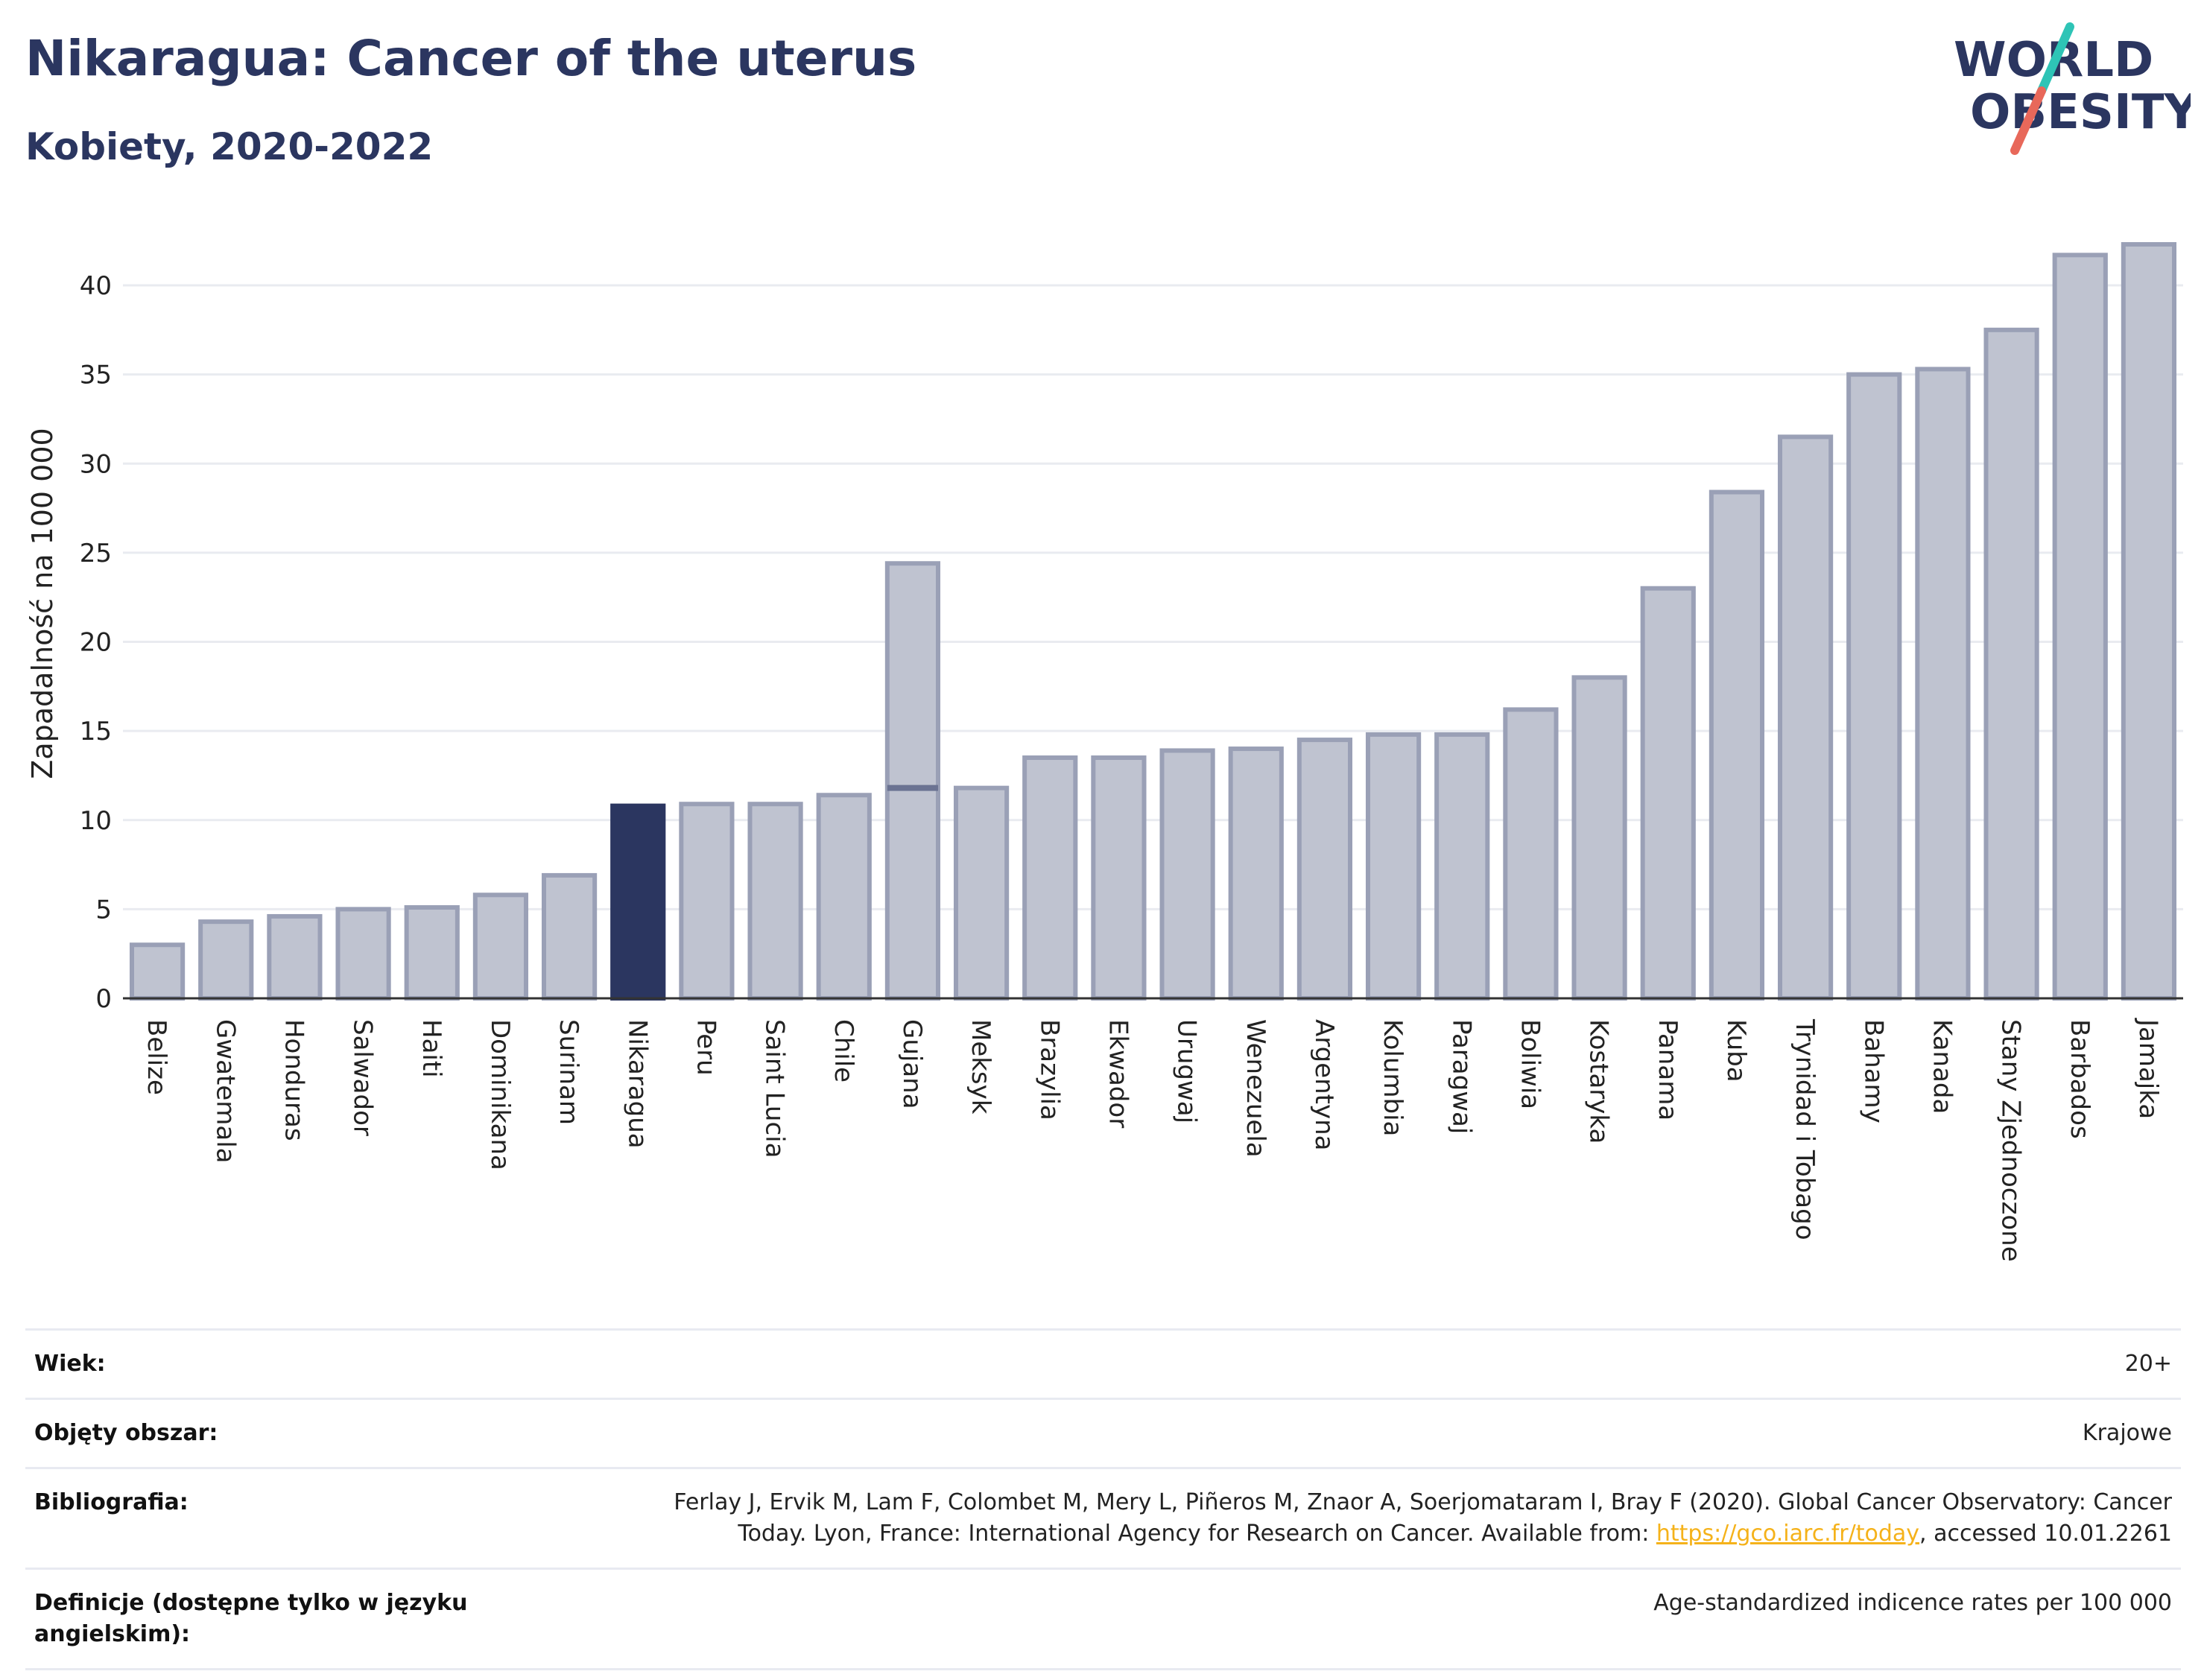 This screenshot has width=2204, height=1680. Describe the element at coordinates (126, 1433) in the screenshot. I see `info-label-area: Objęty obszar:` at that location.